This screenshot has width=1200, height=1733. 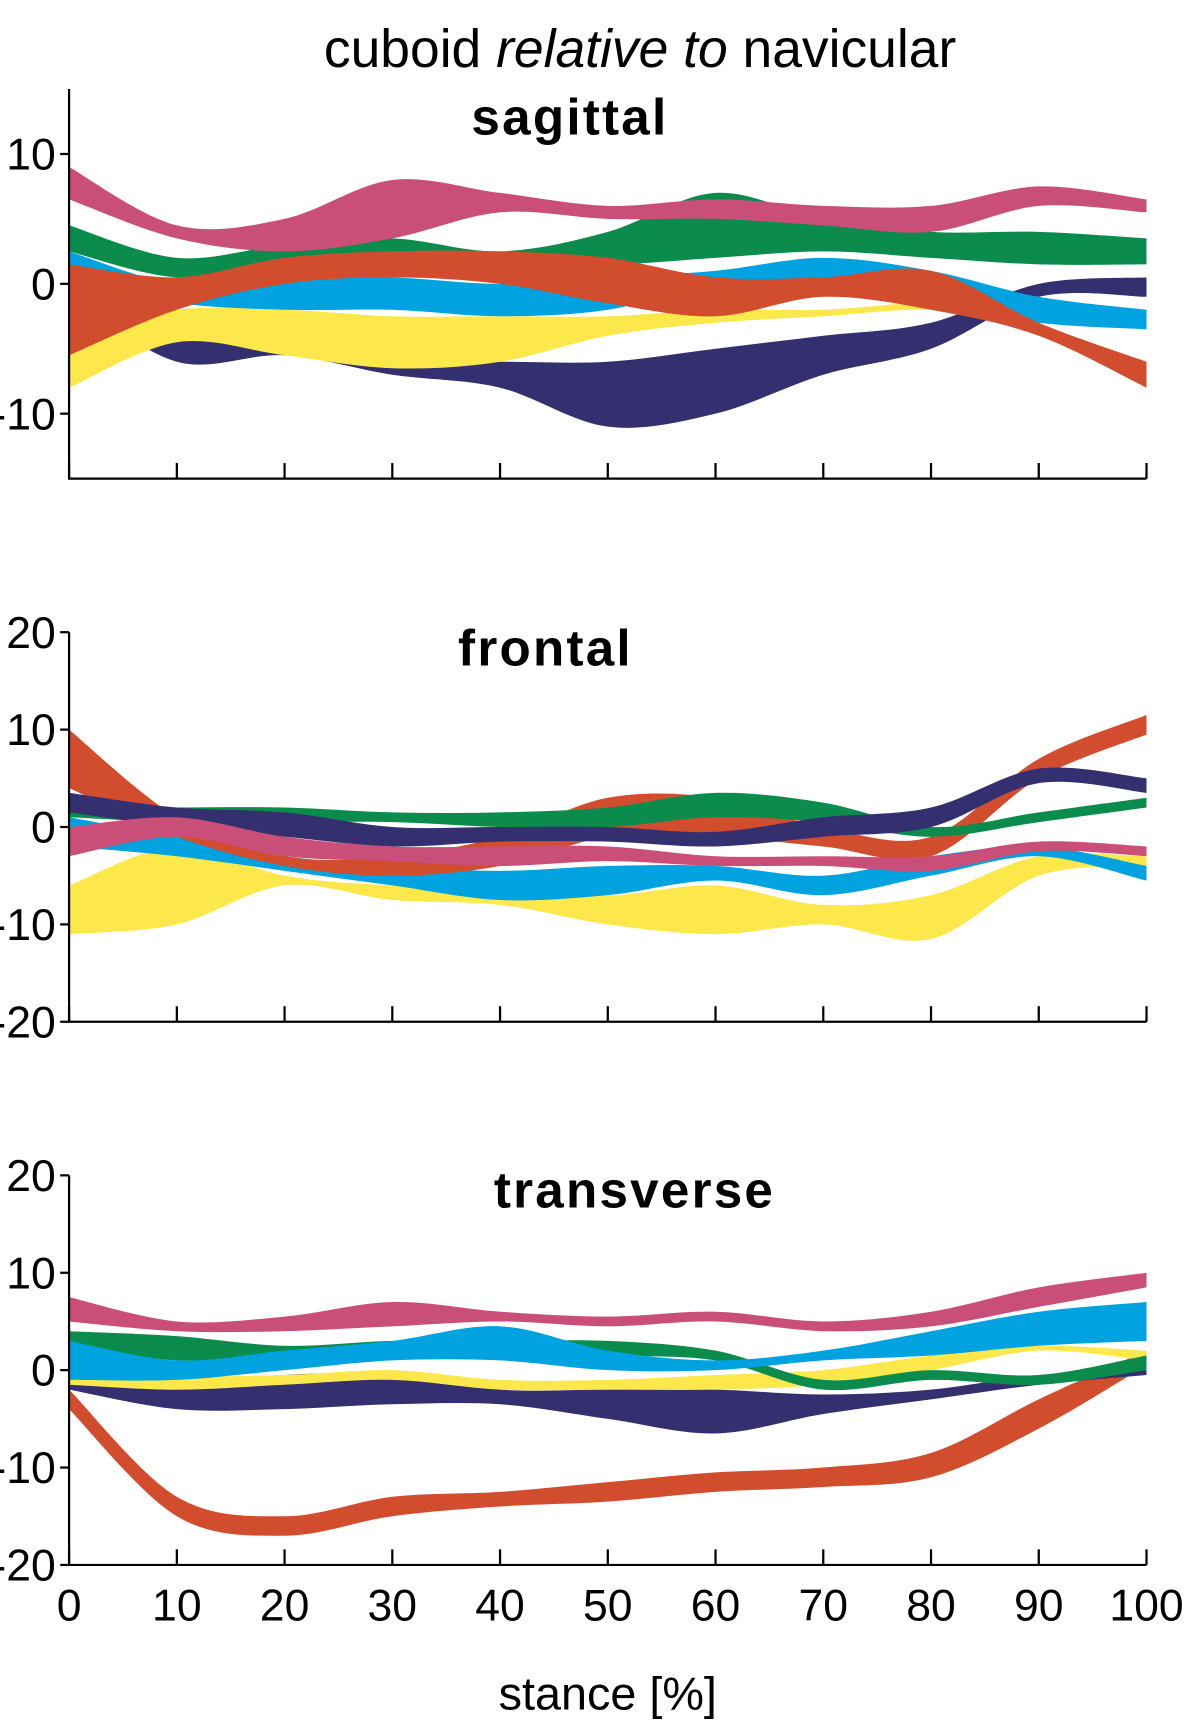 I want to click on panel-title: transverse, so click(x=634, y=1190).